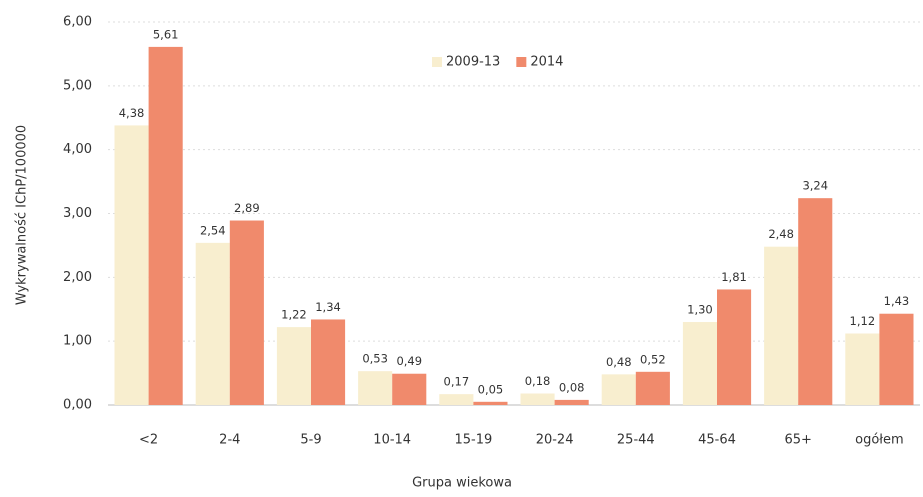 The height and width of the screenshot is (497, 923). I want to click on value-label: 0,08, so click(572, 387).